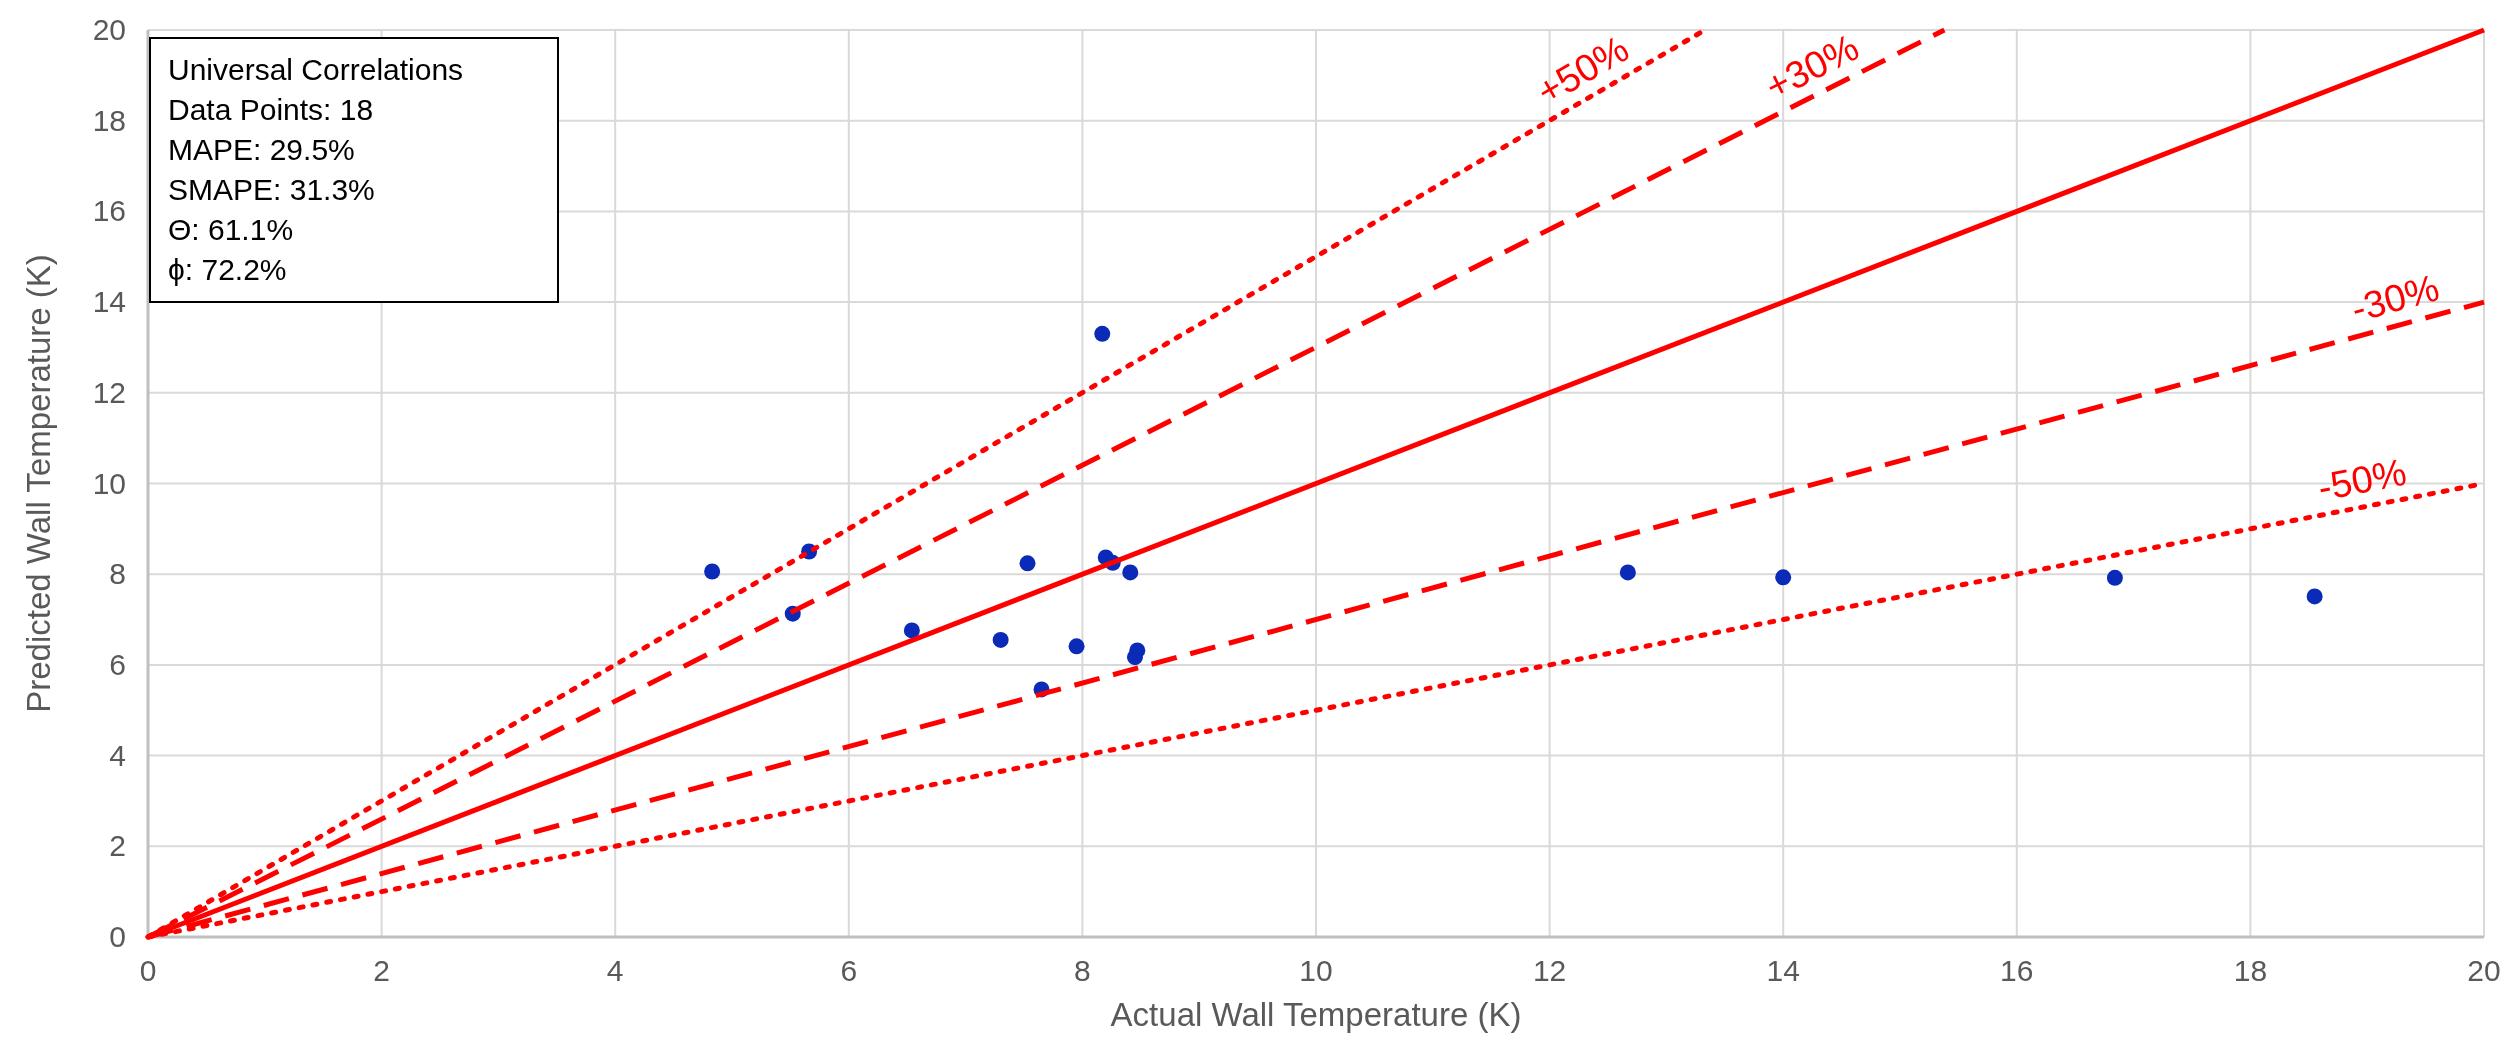  Describe the element at coordinates (148, 970) in the screenshot. I see `x-tick-label: 0` at that location.